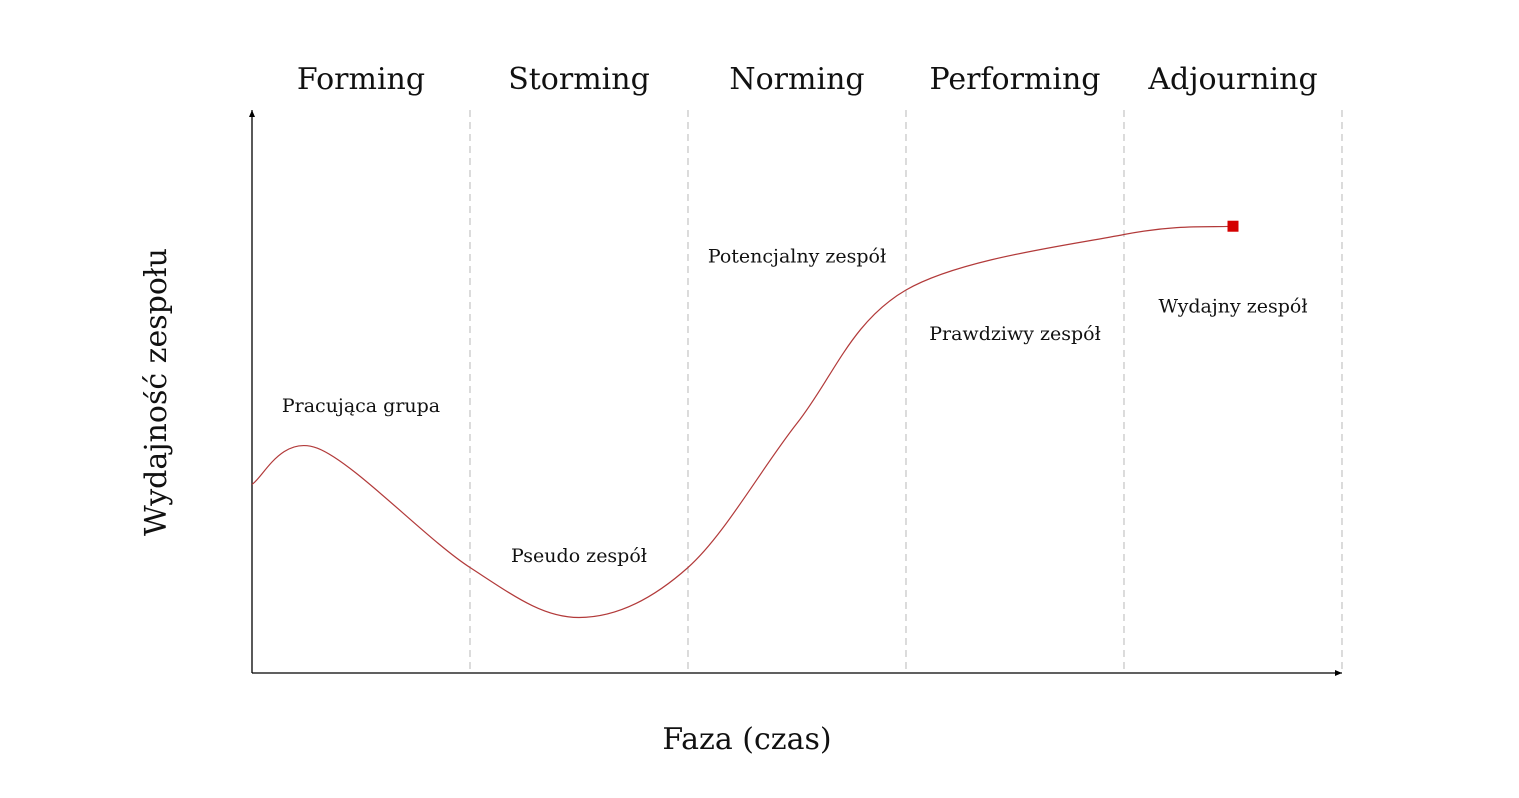 The height and width of the screenshot is (798, 1519). Describe the element at coordinates (797, 256) in the screenshot. I see `stage-label-3: Potencjalny zespół` at that location.